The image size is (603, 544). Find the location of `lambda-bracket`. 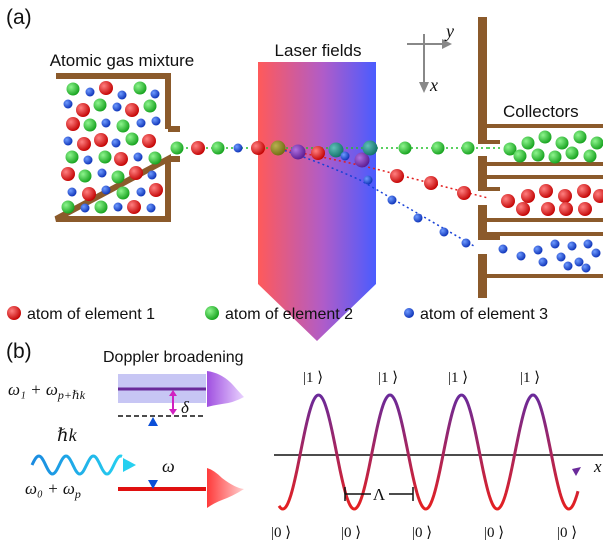

lambda-bracket is located at coordinates (379, 494).